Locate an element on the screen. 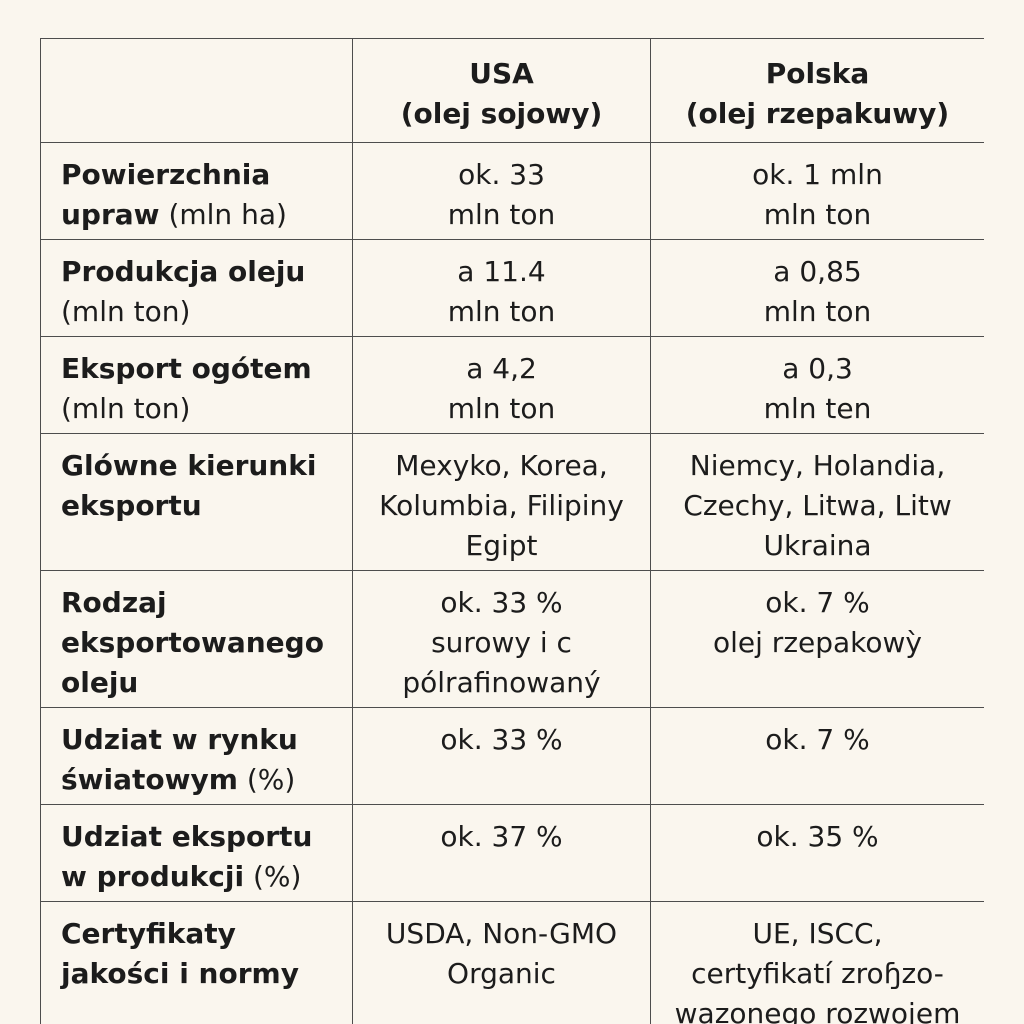 Image resolution: width=1024 pixels, height=1024 pixels. row-label: Produkcja oleju (mln ton) is located at coordinates (196, 288).